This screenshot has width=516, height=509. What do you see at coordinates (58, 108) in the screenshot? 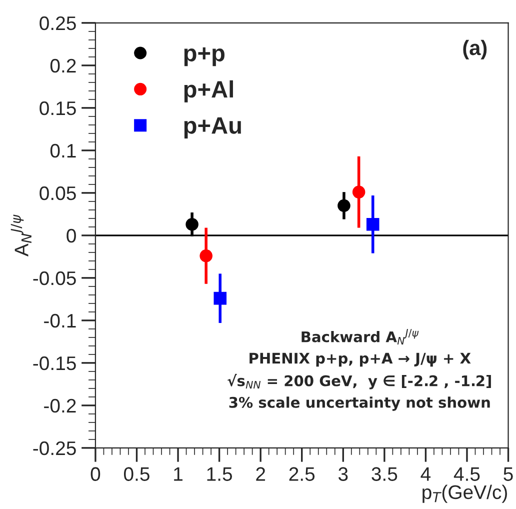
I see `y-tick-label: 0.15` at bounding box center [58, 108].